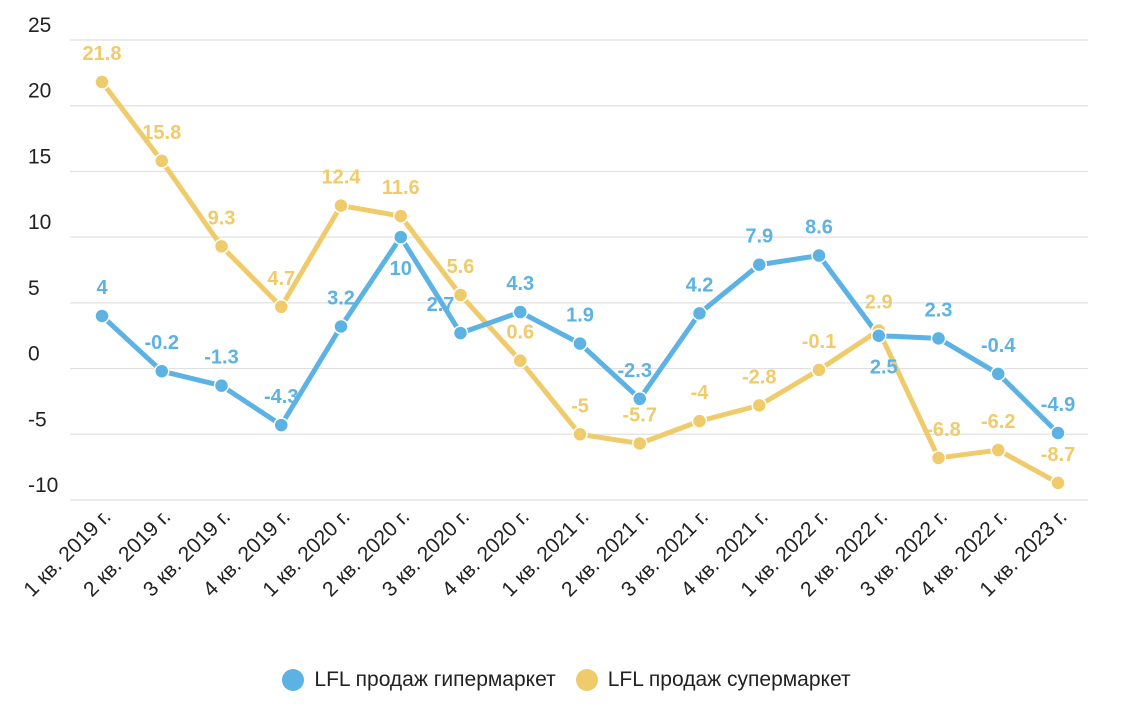 This screenshot has height=711, width=1133. I want to click on data-label-hypermarket: -0.4, so click(998, 346).